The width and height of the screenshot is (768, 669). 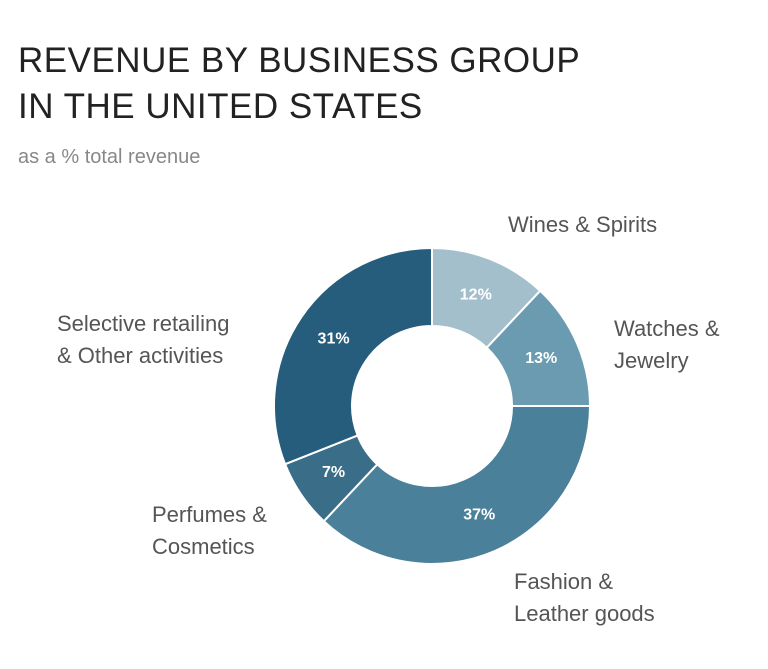 I want to click on value-label: 7%, so click(x=333, y=472).